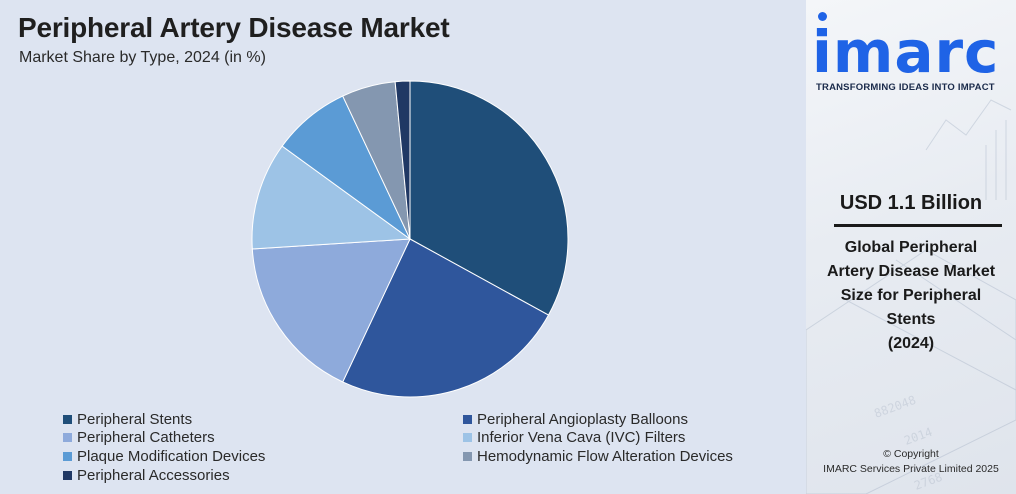 The width and height of the screenshot is (1016, 494). Describe the element at coordinates (489, 198) in the screenshot. I see `pie-slice-peripheral-stents` at that location.